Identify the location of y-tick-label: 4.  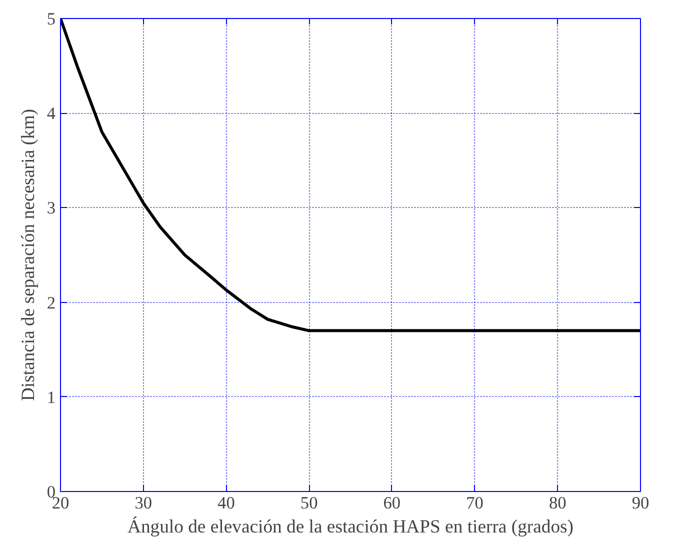
(51, 114).